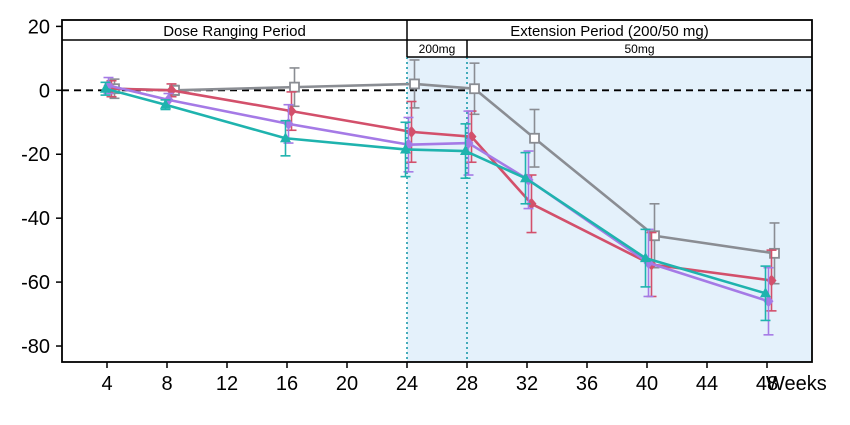 Image resolution: width=850 pixels, height=425 pixels. I want to click on dose-ranging-period-label: Dose Ranging Period, so click(234, 31).